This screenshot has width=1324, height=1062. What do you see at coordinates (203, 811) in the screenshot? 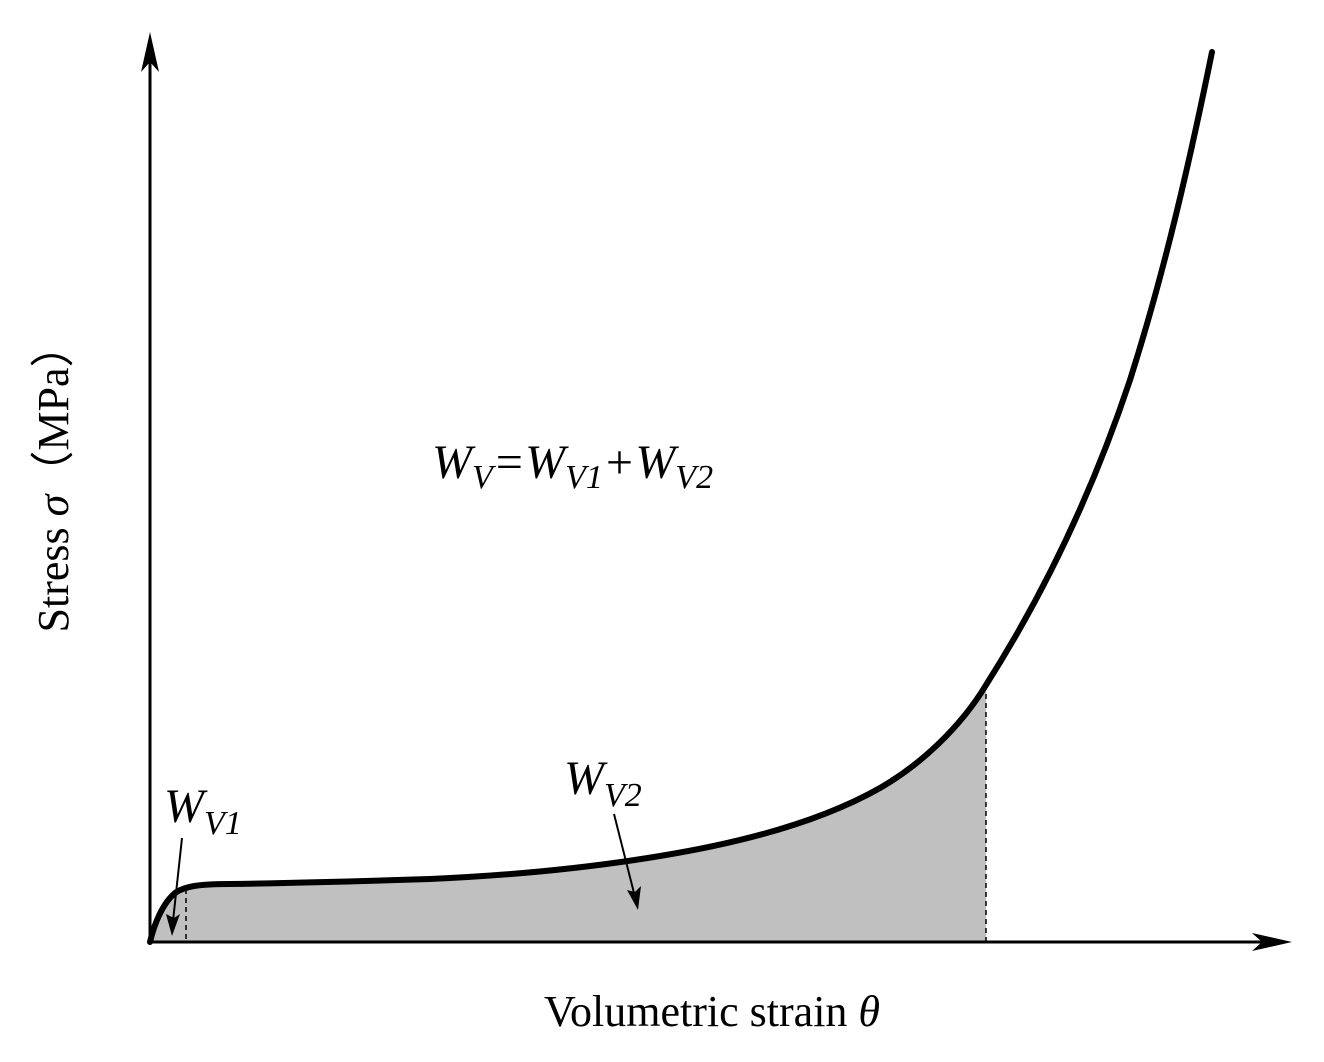
I see `wv1-label: WV1` at bounding box center [203, 811].